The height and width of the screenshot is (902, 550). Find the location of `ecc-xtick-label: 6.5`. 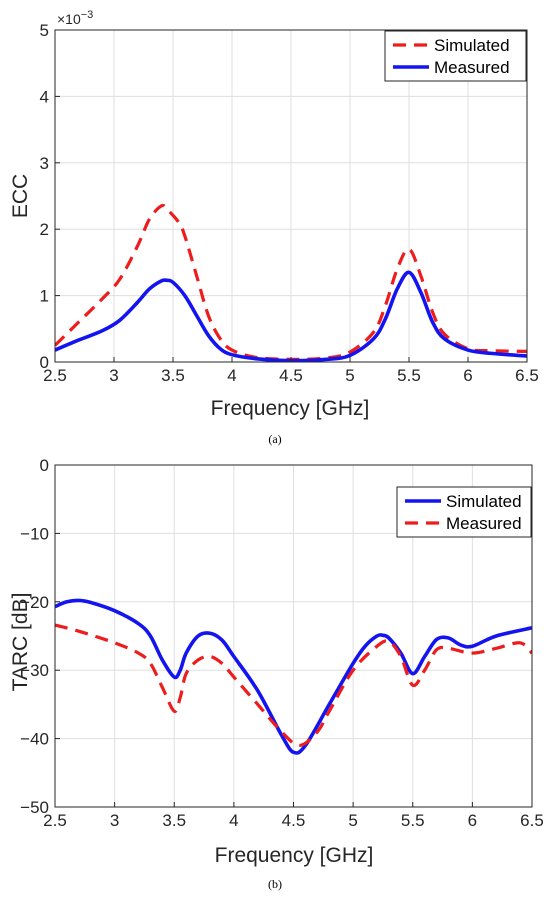

ecc-xtick-label: 6.5 is located at coordinates (527, 375).